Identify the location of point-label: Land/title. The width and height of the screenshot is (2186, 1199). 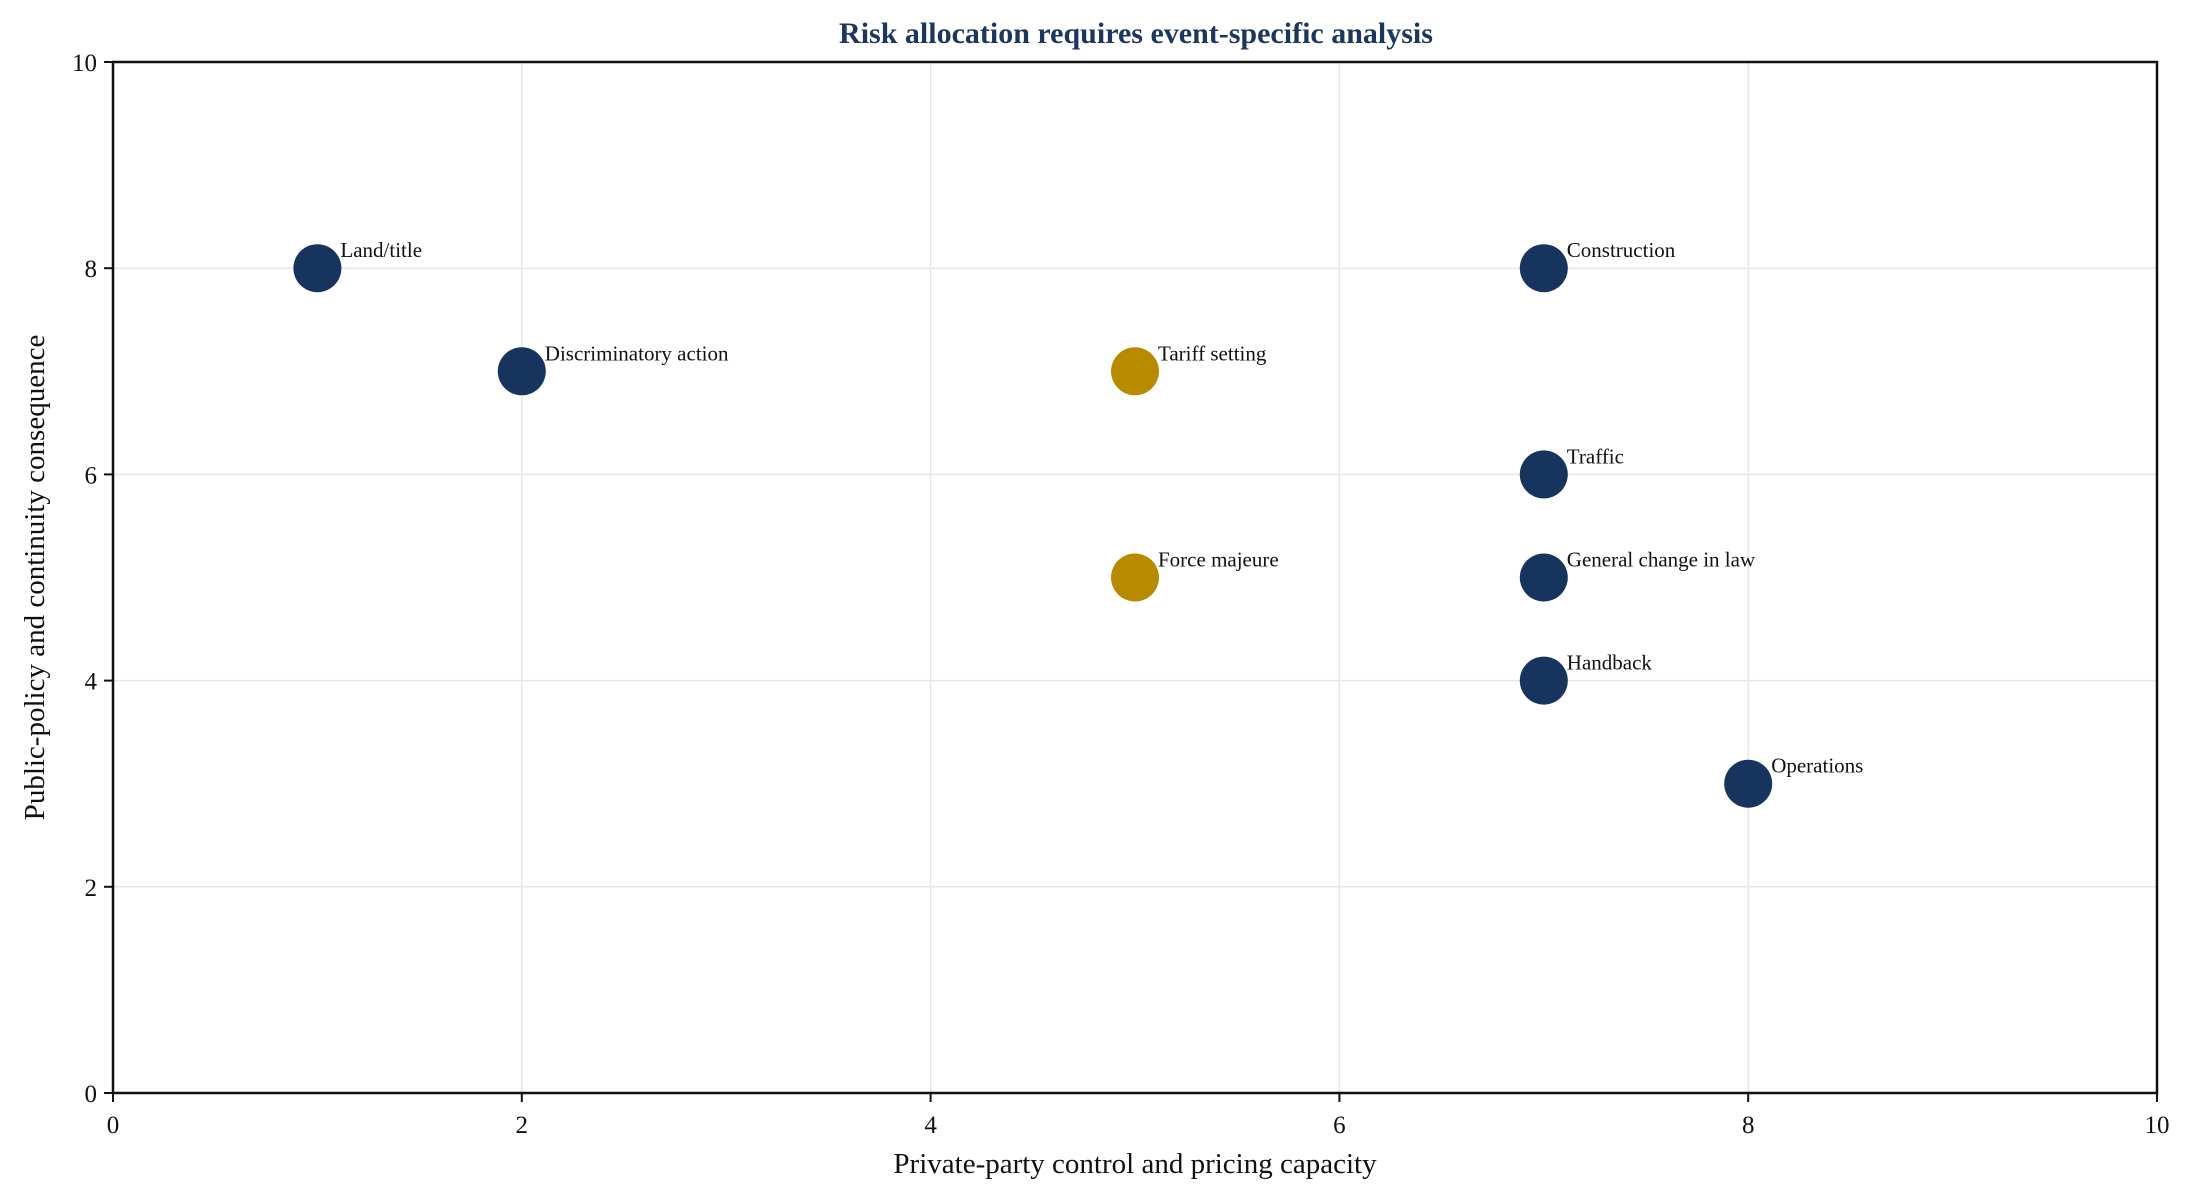
(381, 250).